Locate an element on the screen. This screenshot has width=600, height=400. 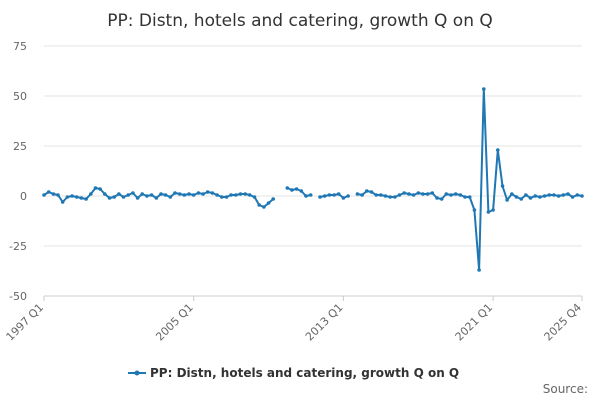
y-tick-label: -25 is located at coordinates (18, 246).